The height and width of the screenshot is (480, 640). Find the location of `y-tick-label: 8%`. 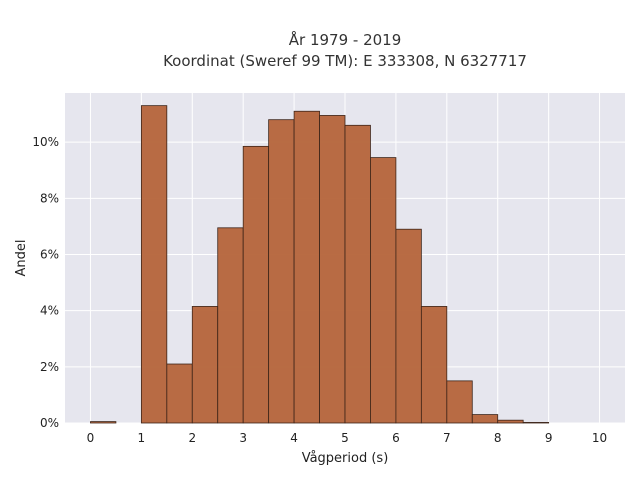

y-tick-label: 8% is located at coordinates (49, 198).